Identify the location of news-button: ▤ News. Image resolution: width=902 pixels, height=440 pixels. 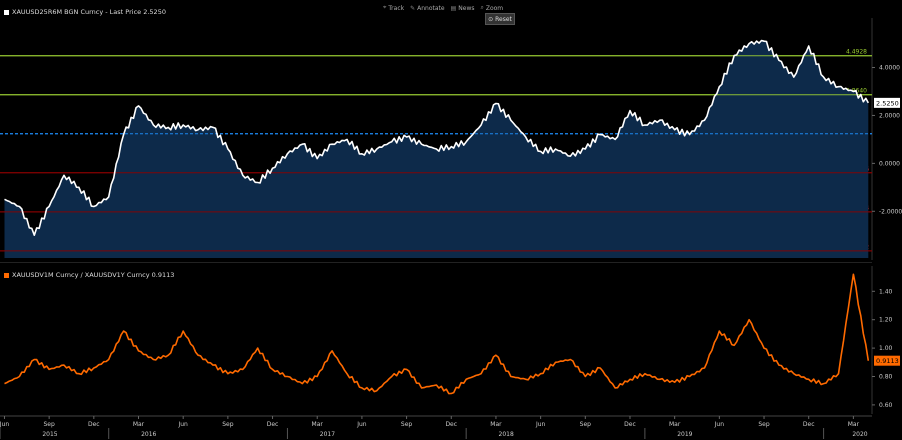
(462, 8).